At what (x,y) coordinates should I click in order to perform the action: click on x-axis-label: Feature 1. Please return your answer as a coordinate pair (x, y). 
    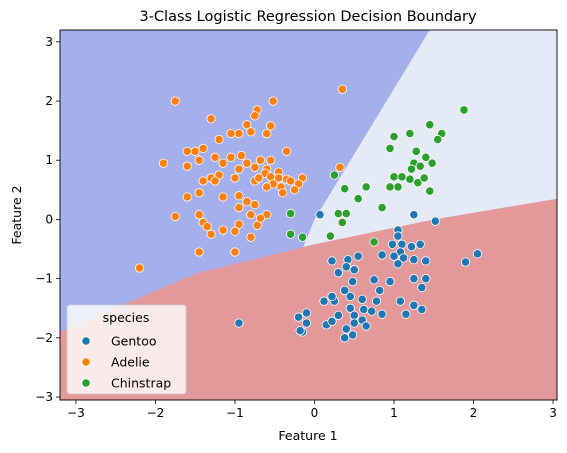
    Looking at the image, I should click on (307, 435).